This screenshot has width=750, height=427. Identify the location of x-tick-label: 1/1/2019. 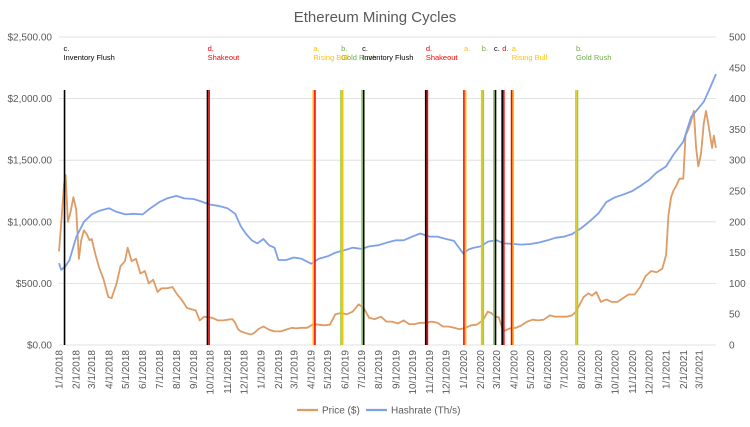
(262, 369).